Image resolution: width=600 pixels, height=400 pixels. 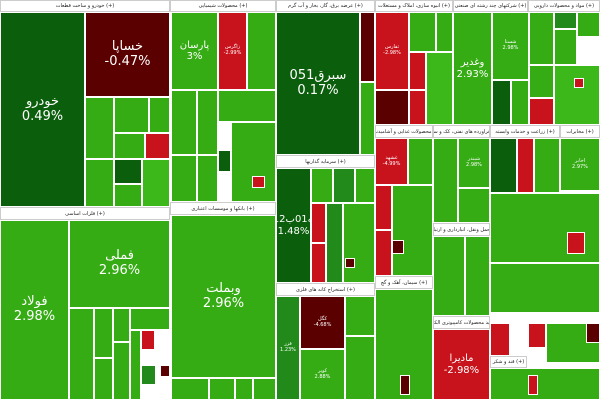 I want to click on tile-sfars: ثفارس -2.98%, so click(x=392, y=51).